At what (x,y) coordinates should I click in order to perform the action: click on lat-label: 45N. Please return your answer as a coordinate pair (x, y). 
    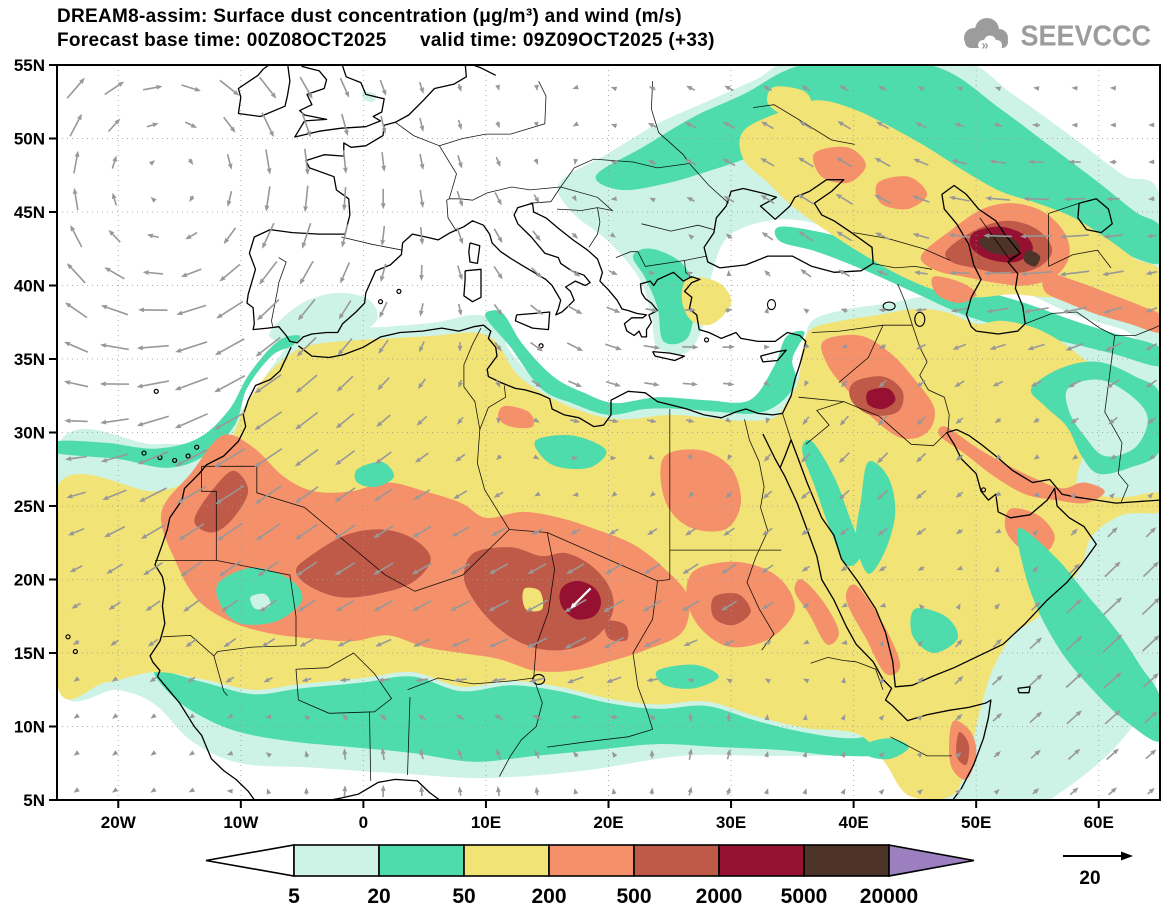
    Looking at the image, I should click on (29, 212).